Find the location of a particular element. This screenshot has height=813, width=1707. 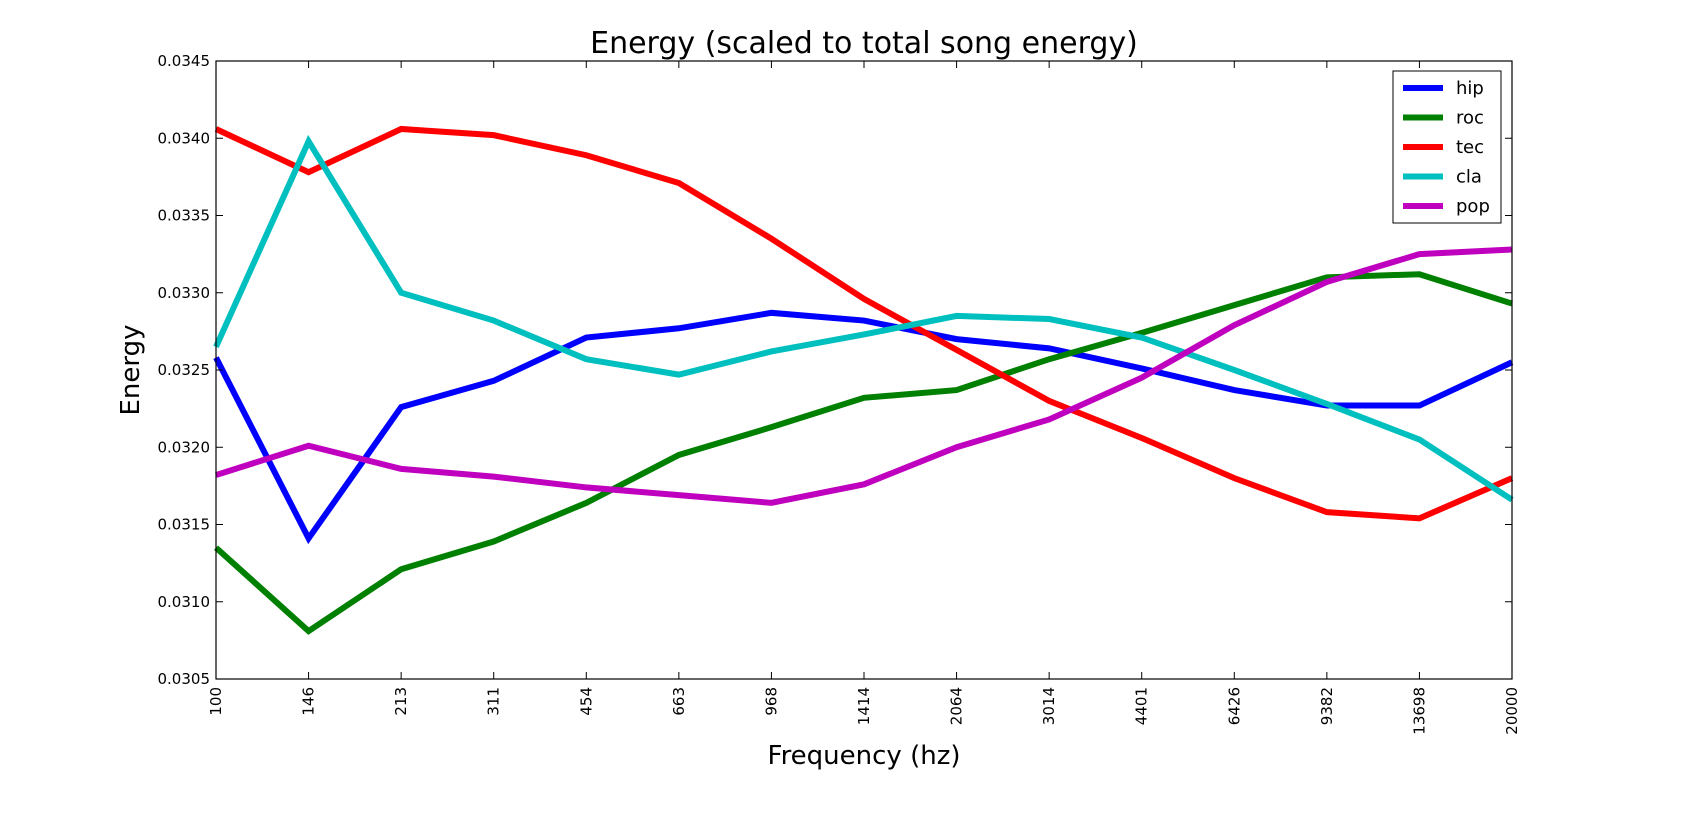

x-tick-label: 2064 is located at coordinates (957, 706).